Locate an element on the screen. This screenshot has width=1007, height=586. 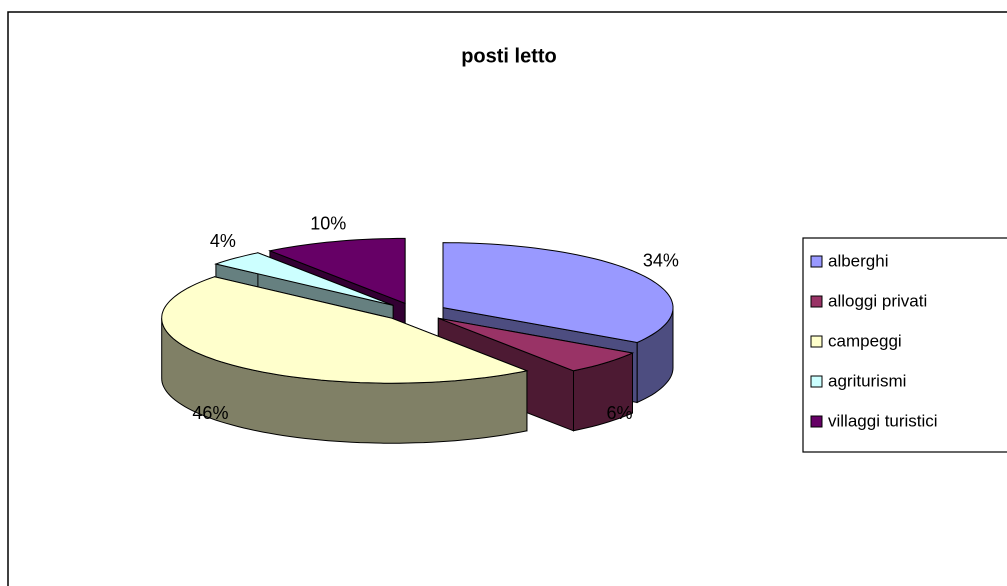
data-label: 46% is located at coordinates (210, 413).